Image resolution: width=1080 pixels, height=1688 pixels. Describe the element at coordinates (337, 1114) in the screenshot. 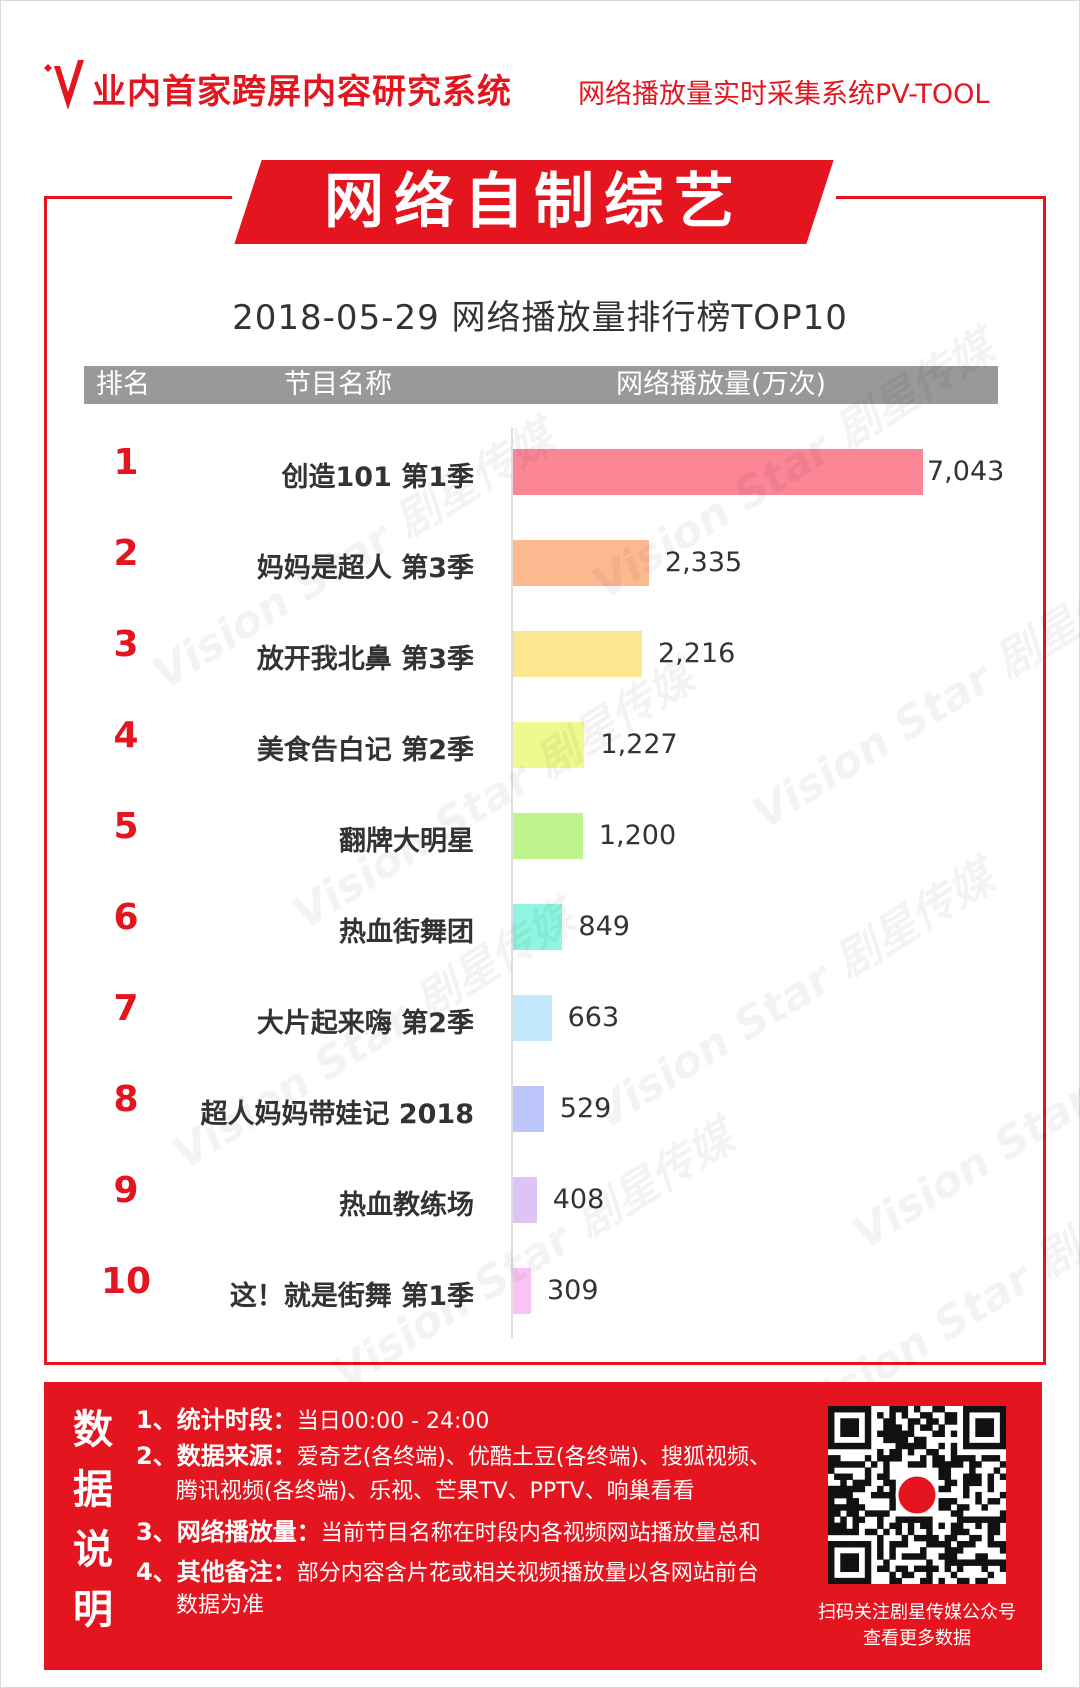

I see `program-name: 超人妈妈带娃记 2018` at that location.